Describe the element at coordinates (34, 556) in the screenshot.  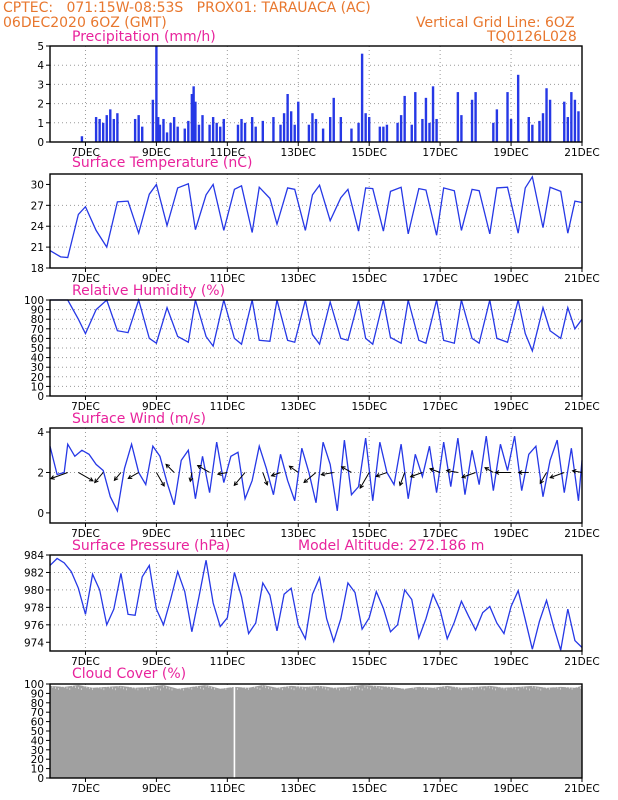
I see `y-tick-label: 984` at that location.